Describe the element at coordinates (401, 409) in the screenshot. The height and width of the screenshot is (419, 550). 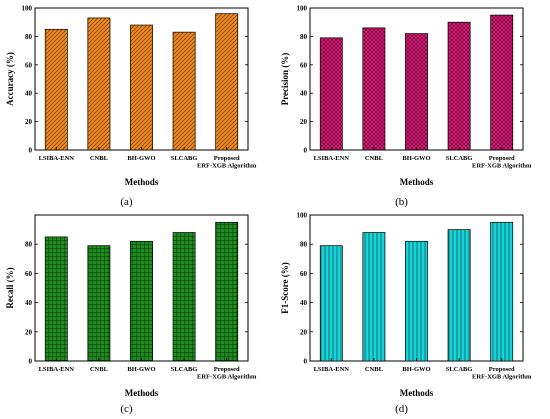
I see `panel-label: (d)` at that location.